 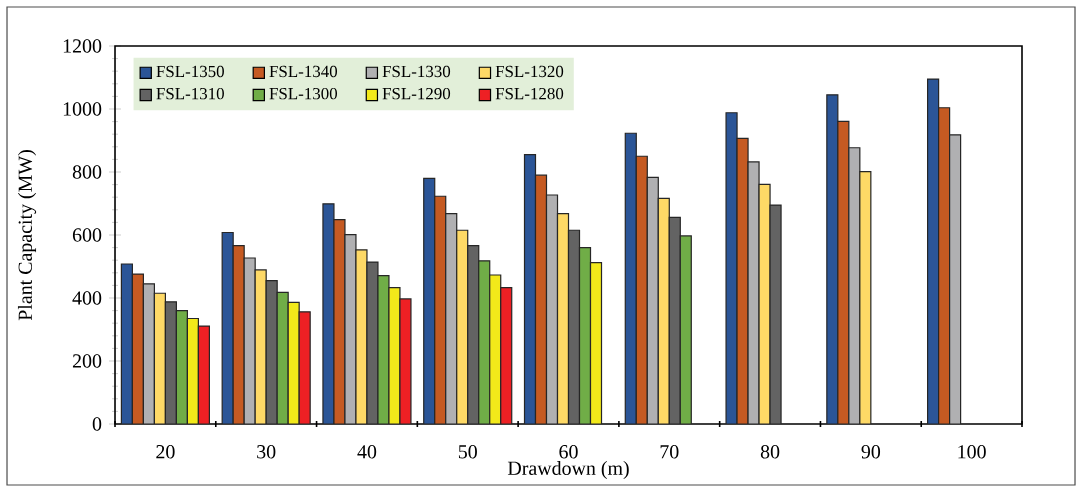 What do you see at coordinates (669, 452) in the screenshot?
I see `x-tick-label: 70` at bounding box center [669, 452].